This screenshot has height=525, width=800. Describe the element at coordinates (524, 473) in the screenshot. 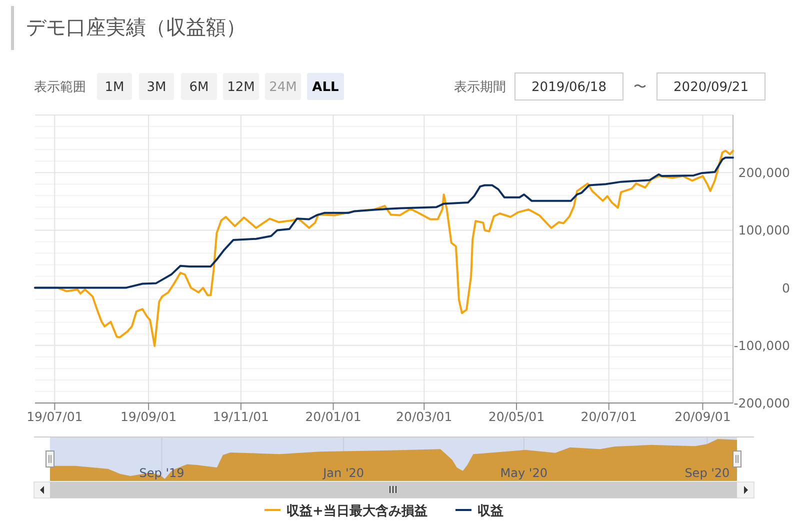

I see `x-tick-label: May '20` at that location.